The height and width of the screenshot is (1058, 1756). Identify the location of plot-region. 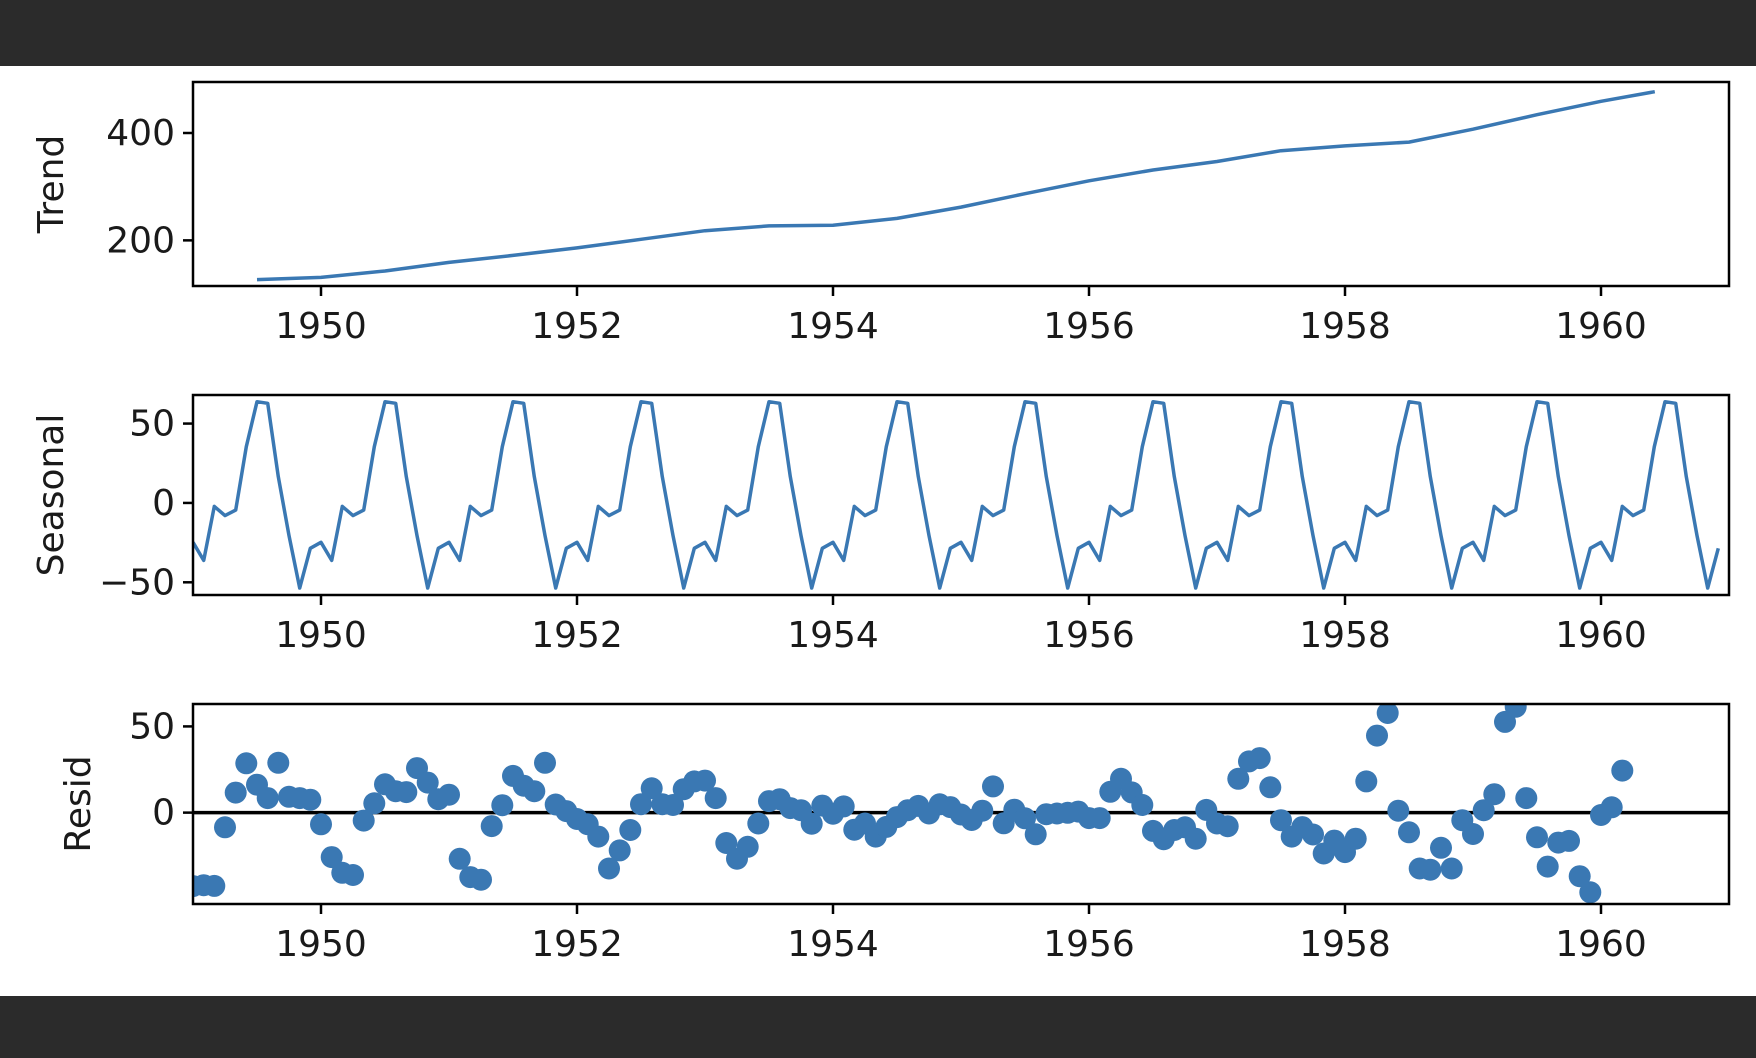
(956, 185).